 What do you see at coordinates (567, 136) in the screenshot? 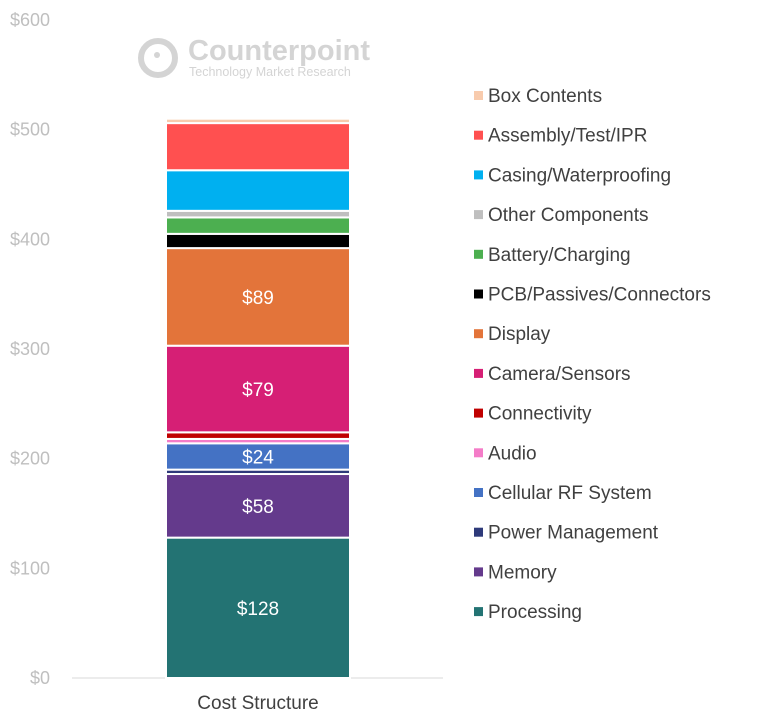
I see `legend-label: Assembly/Test/IPR` at bounding box center [567, 136].